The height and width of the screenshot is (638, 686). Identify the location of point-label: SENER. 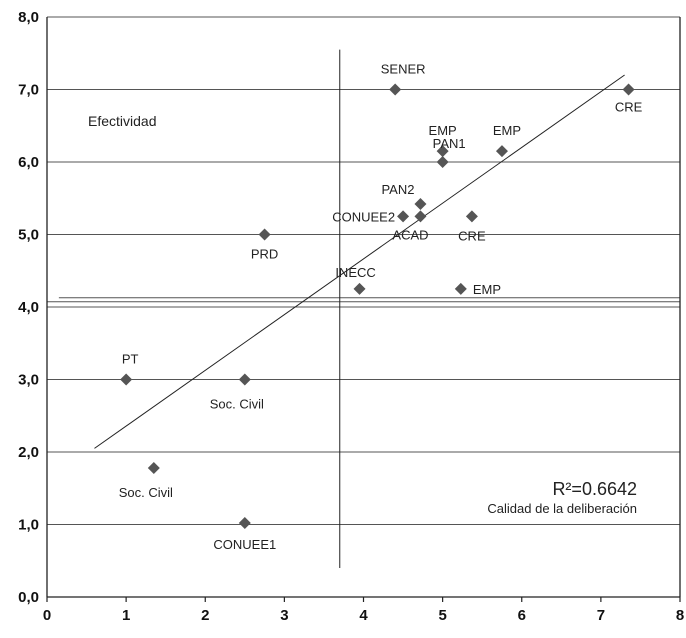
(403, 69).